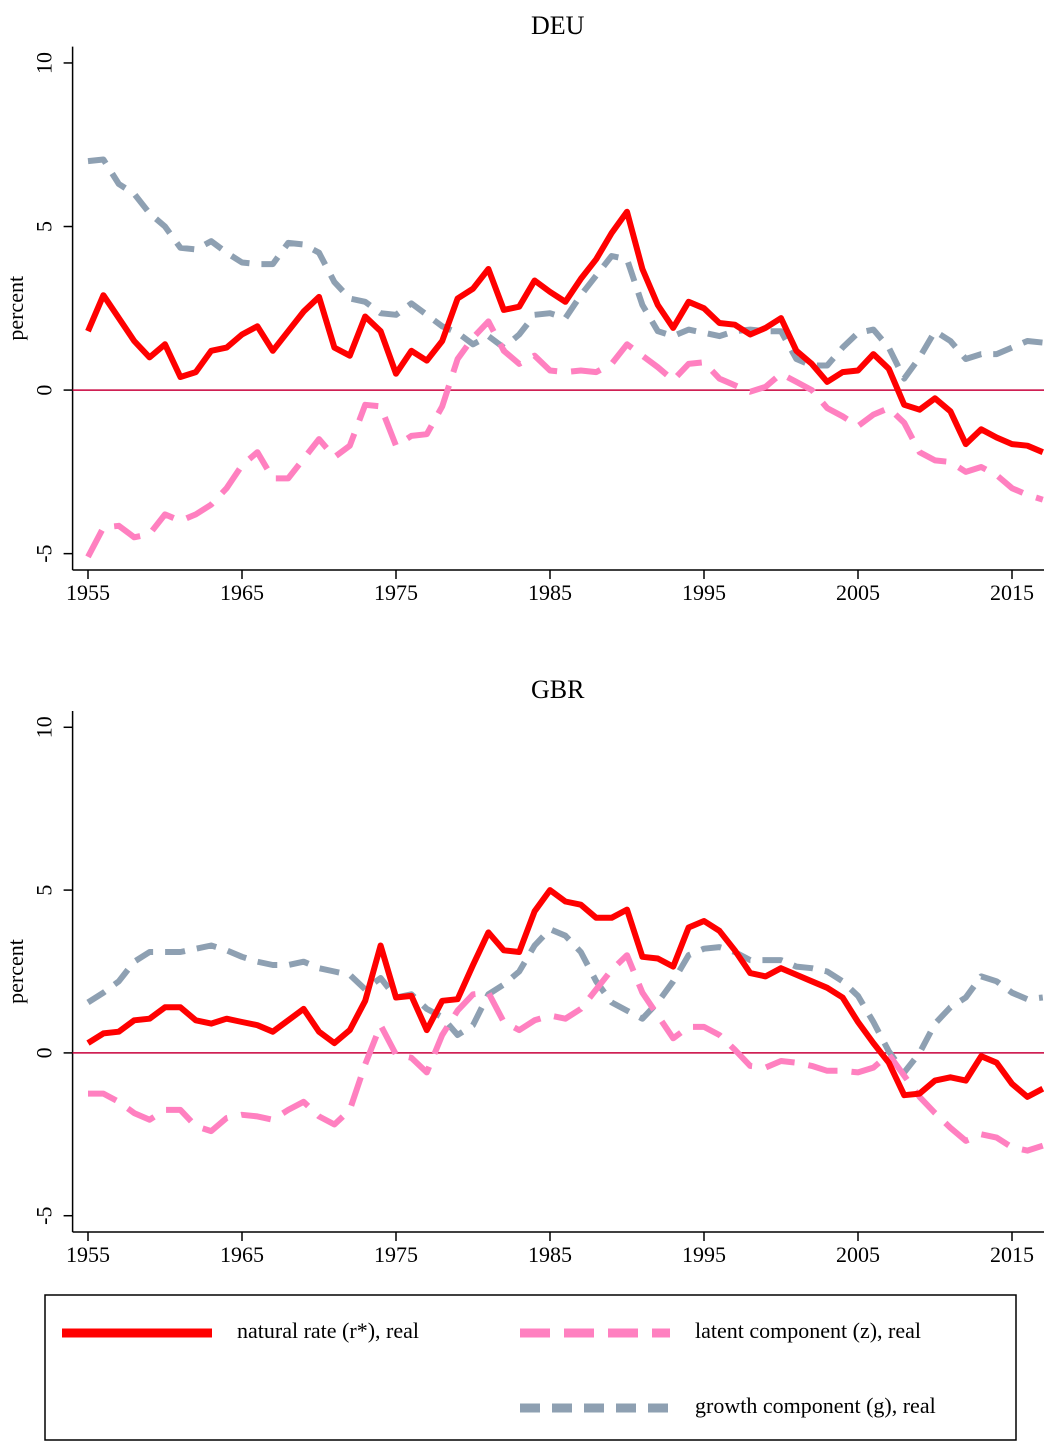 The image size is (1044, 1448). I want to click on legend-box, so click(530, 1367).